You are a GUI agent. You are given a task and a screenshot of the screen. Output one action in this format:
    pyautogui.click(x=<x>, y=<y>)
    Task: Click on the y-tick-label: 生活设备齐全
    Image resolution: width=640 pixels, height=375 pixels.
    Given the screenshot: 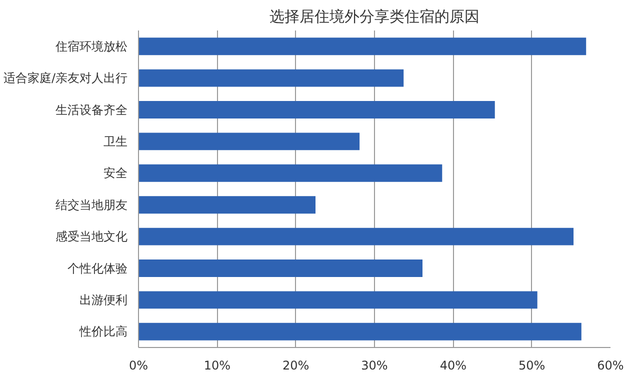 What is the action you would take?
    pyautogui.click(x=92, y=109)
    